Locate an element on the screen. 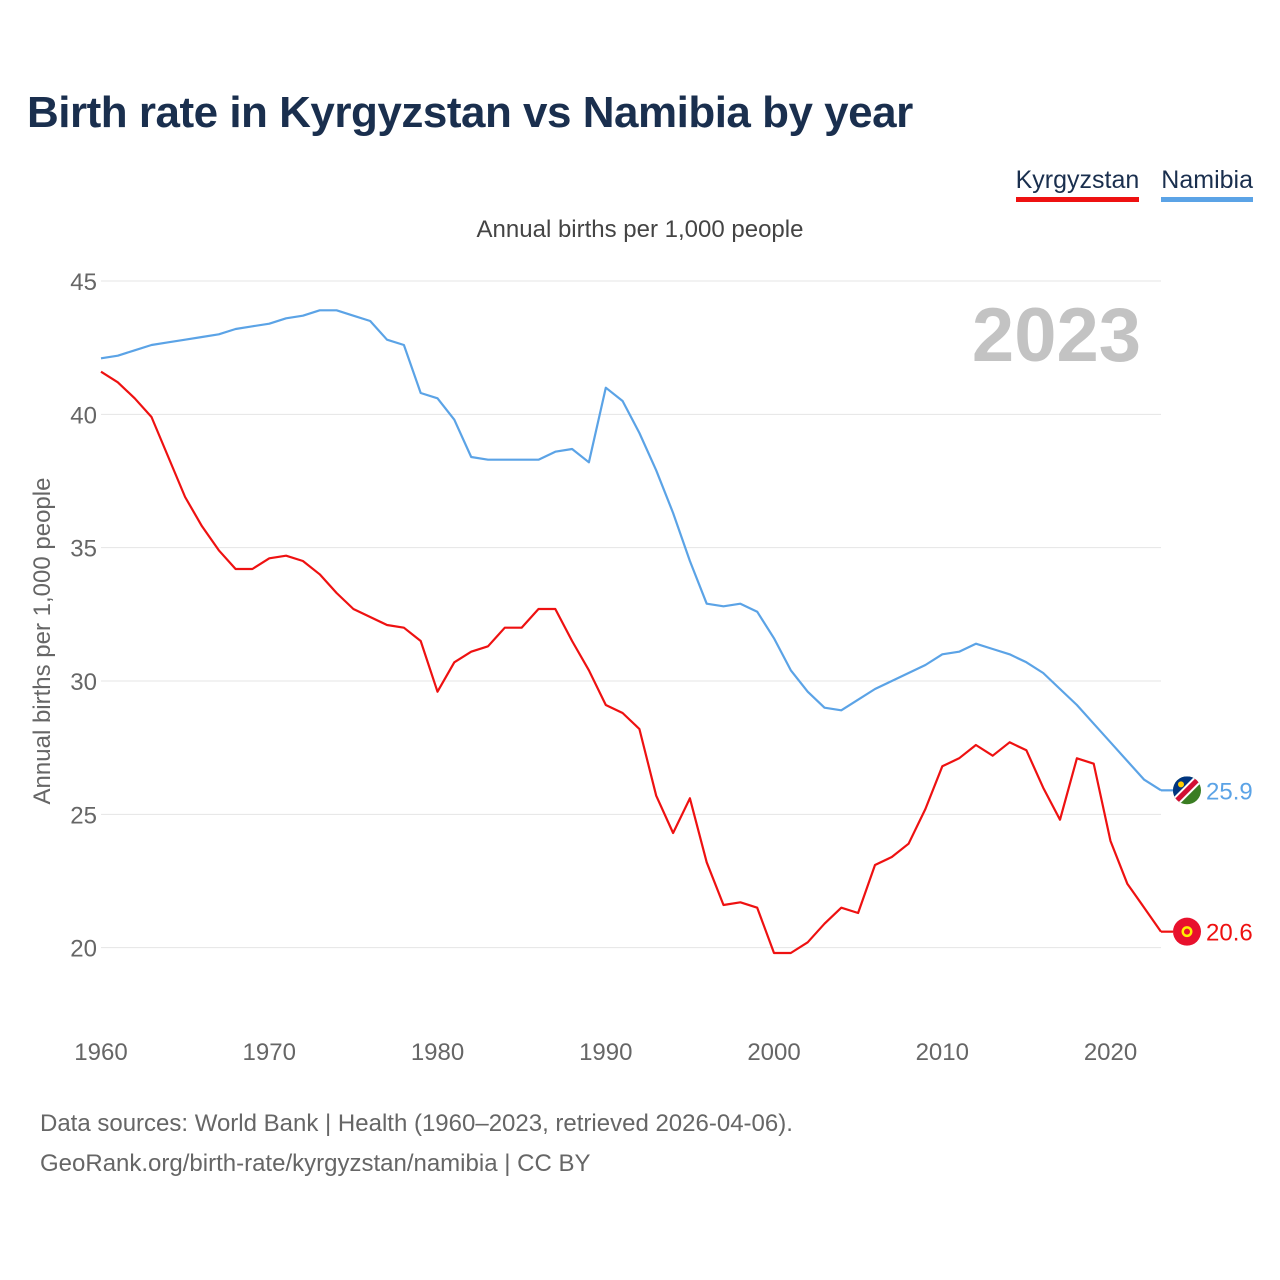 The width and height of the screenshot is (1280, 1280). end-value-label-namibia: 25.9 is located at coordinates (1229, 791).